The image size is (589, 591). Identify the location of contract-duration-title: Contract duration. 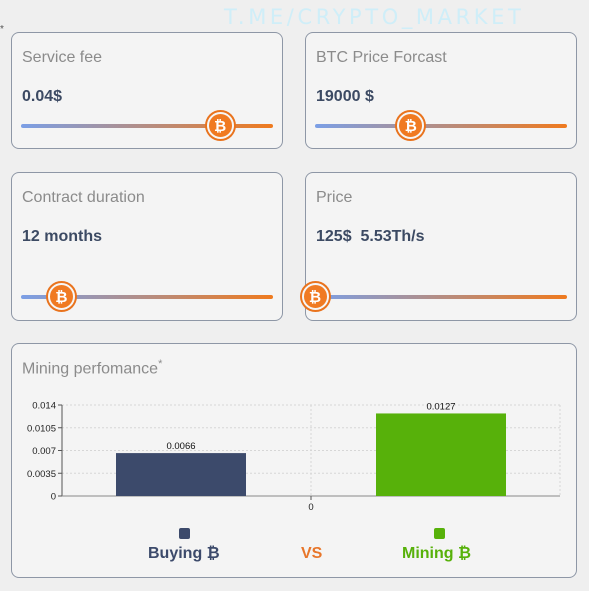
(83, 197).